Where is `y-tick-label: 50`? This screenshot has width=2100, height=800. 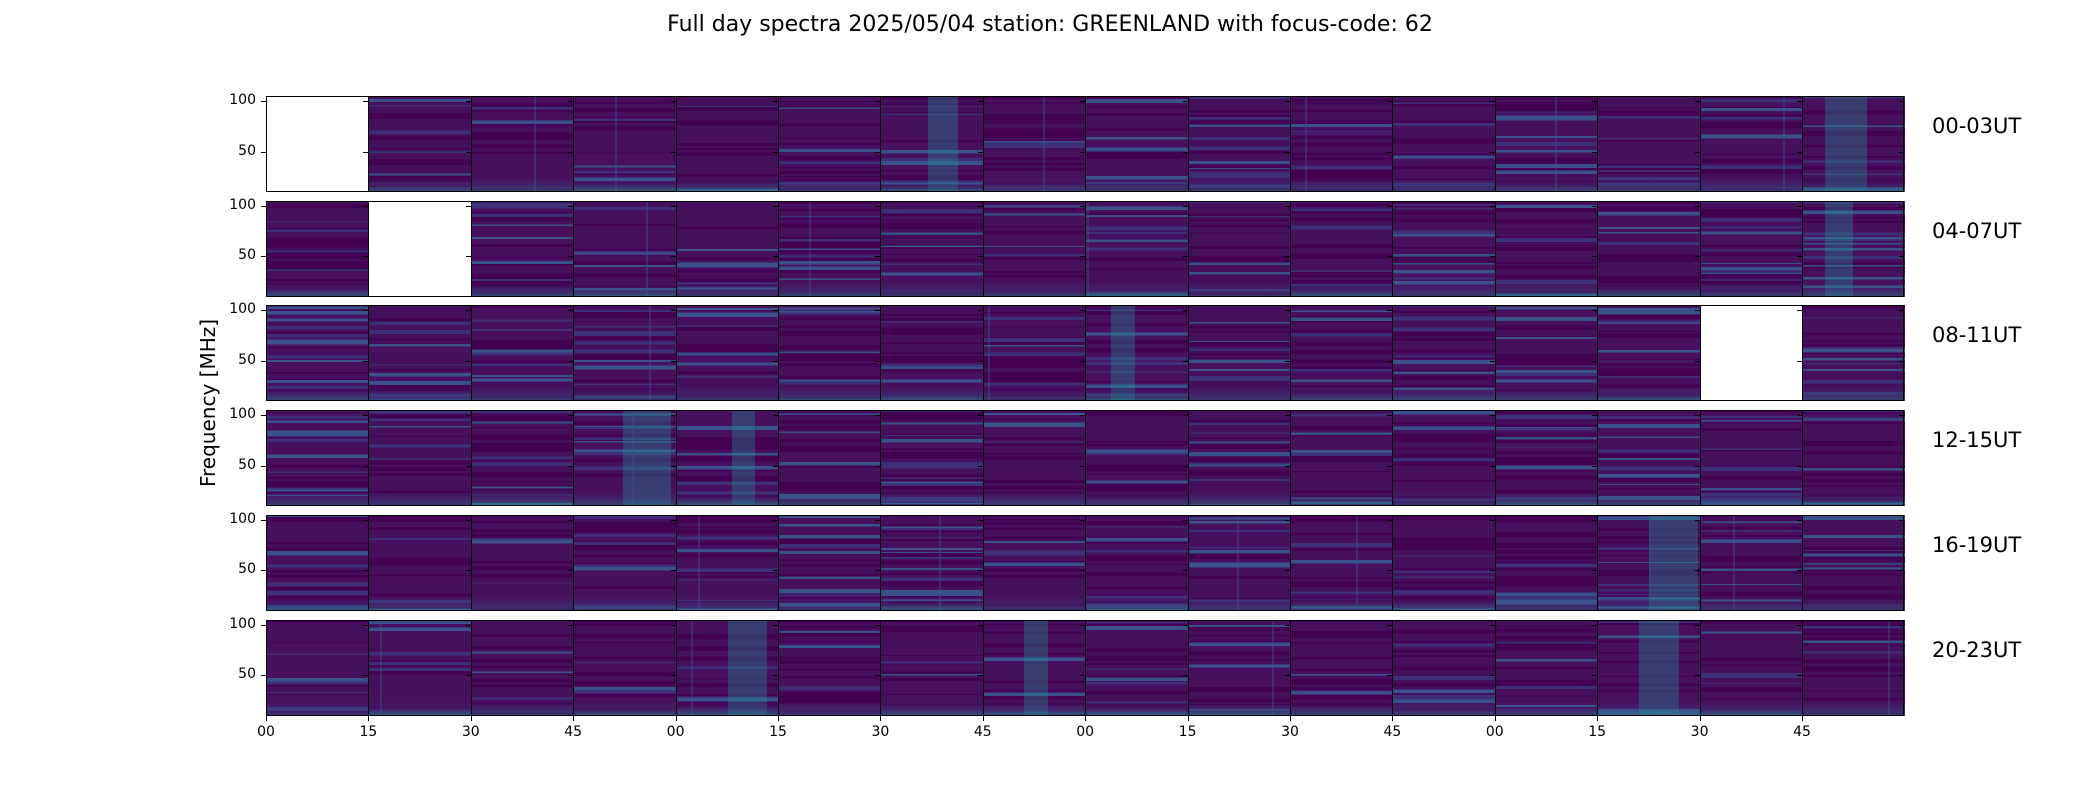 y-tick-label: 50 is located at coordinates (247, 150).